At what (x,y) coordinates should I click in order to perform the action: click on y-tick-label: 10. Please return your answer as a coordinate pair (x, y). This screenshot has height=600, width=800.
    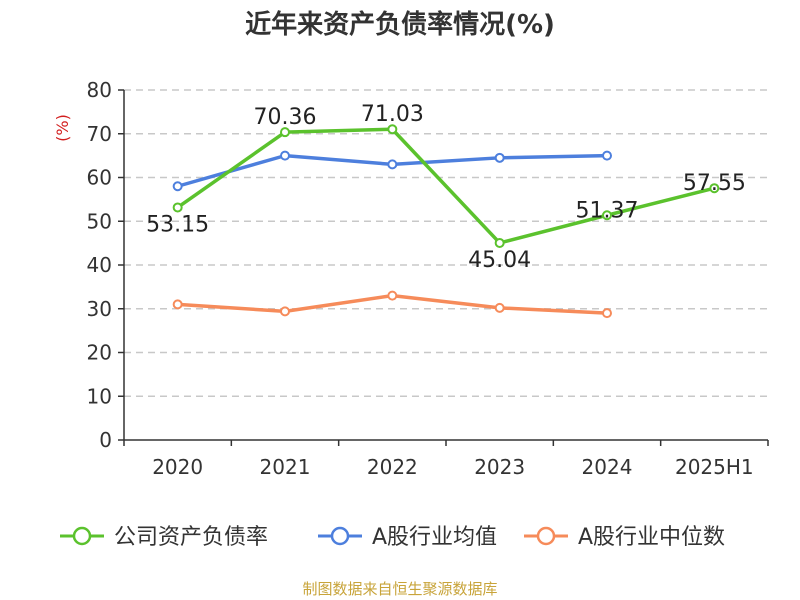
    Looking at the image, I should click on (99, 396).